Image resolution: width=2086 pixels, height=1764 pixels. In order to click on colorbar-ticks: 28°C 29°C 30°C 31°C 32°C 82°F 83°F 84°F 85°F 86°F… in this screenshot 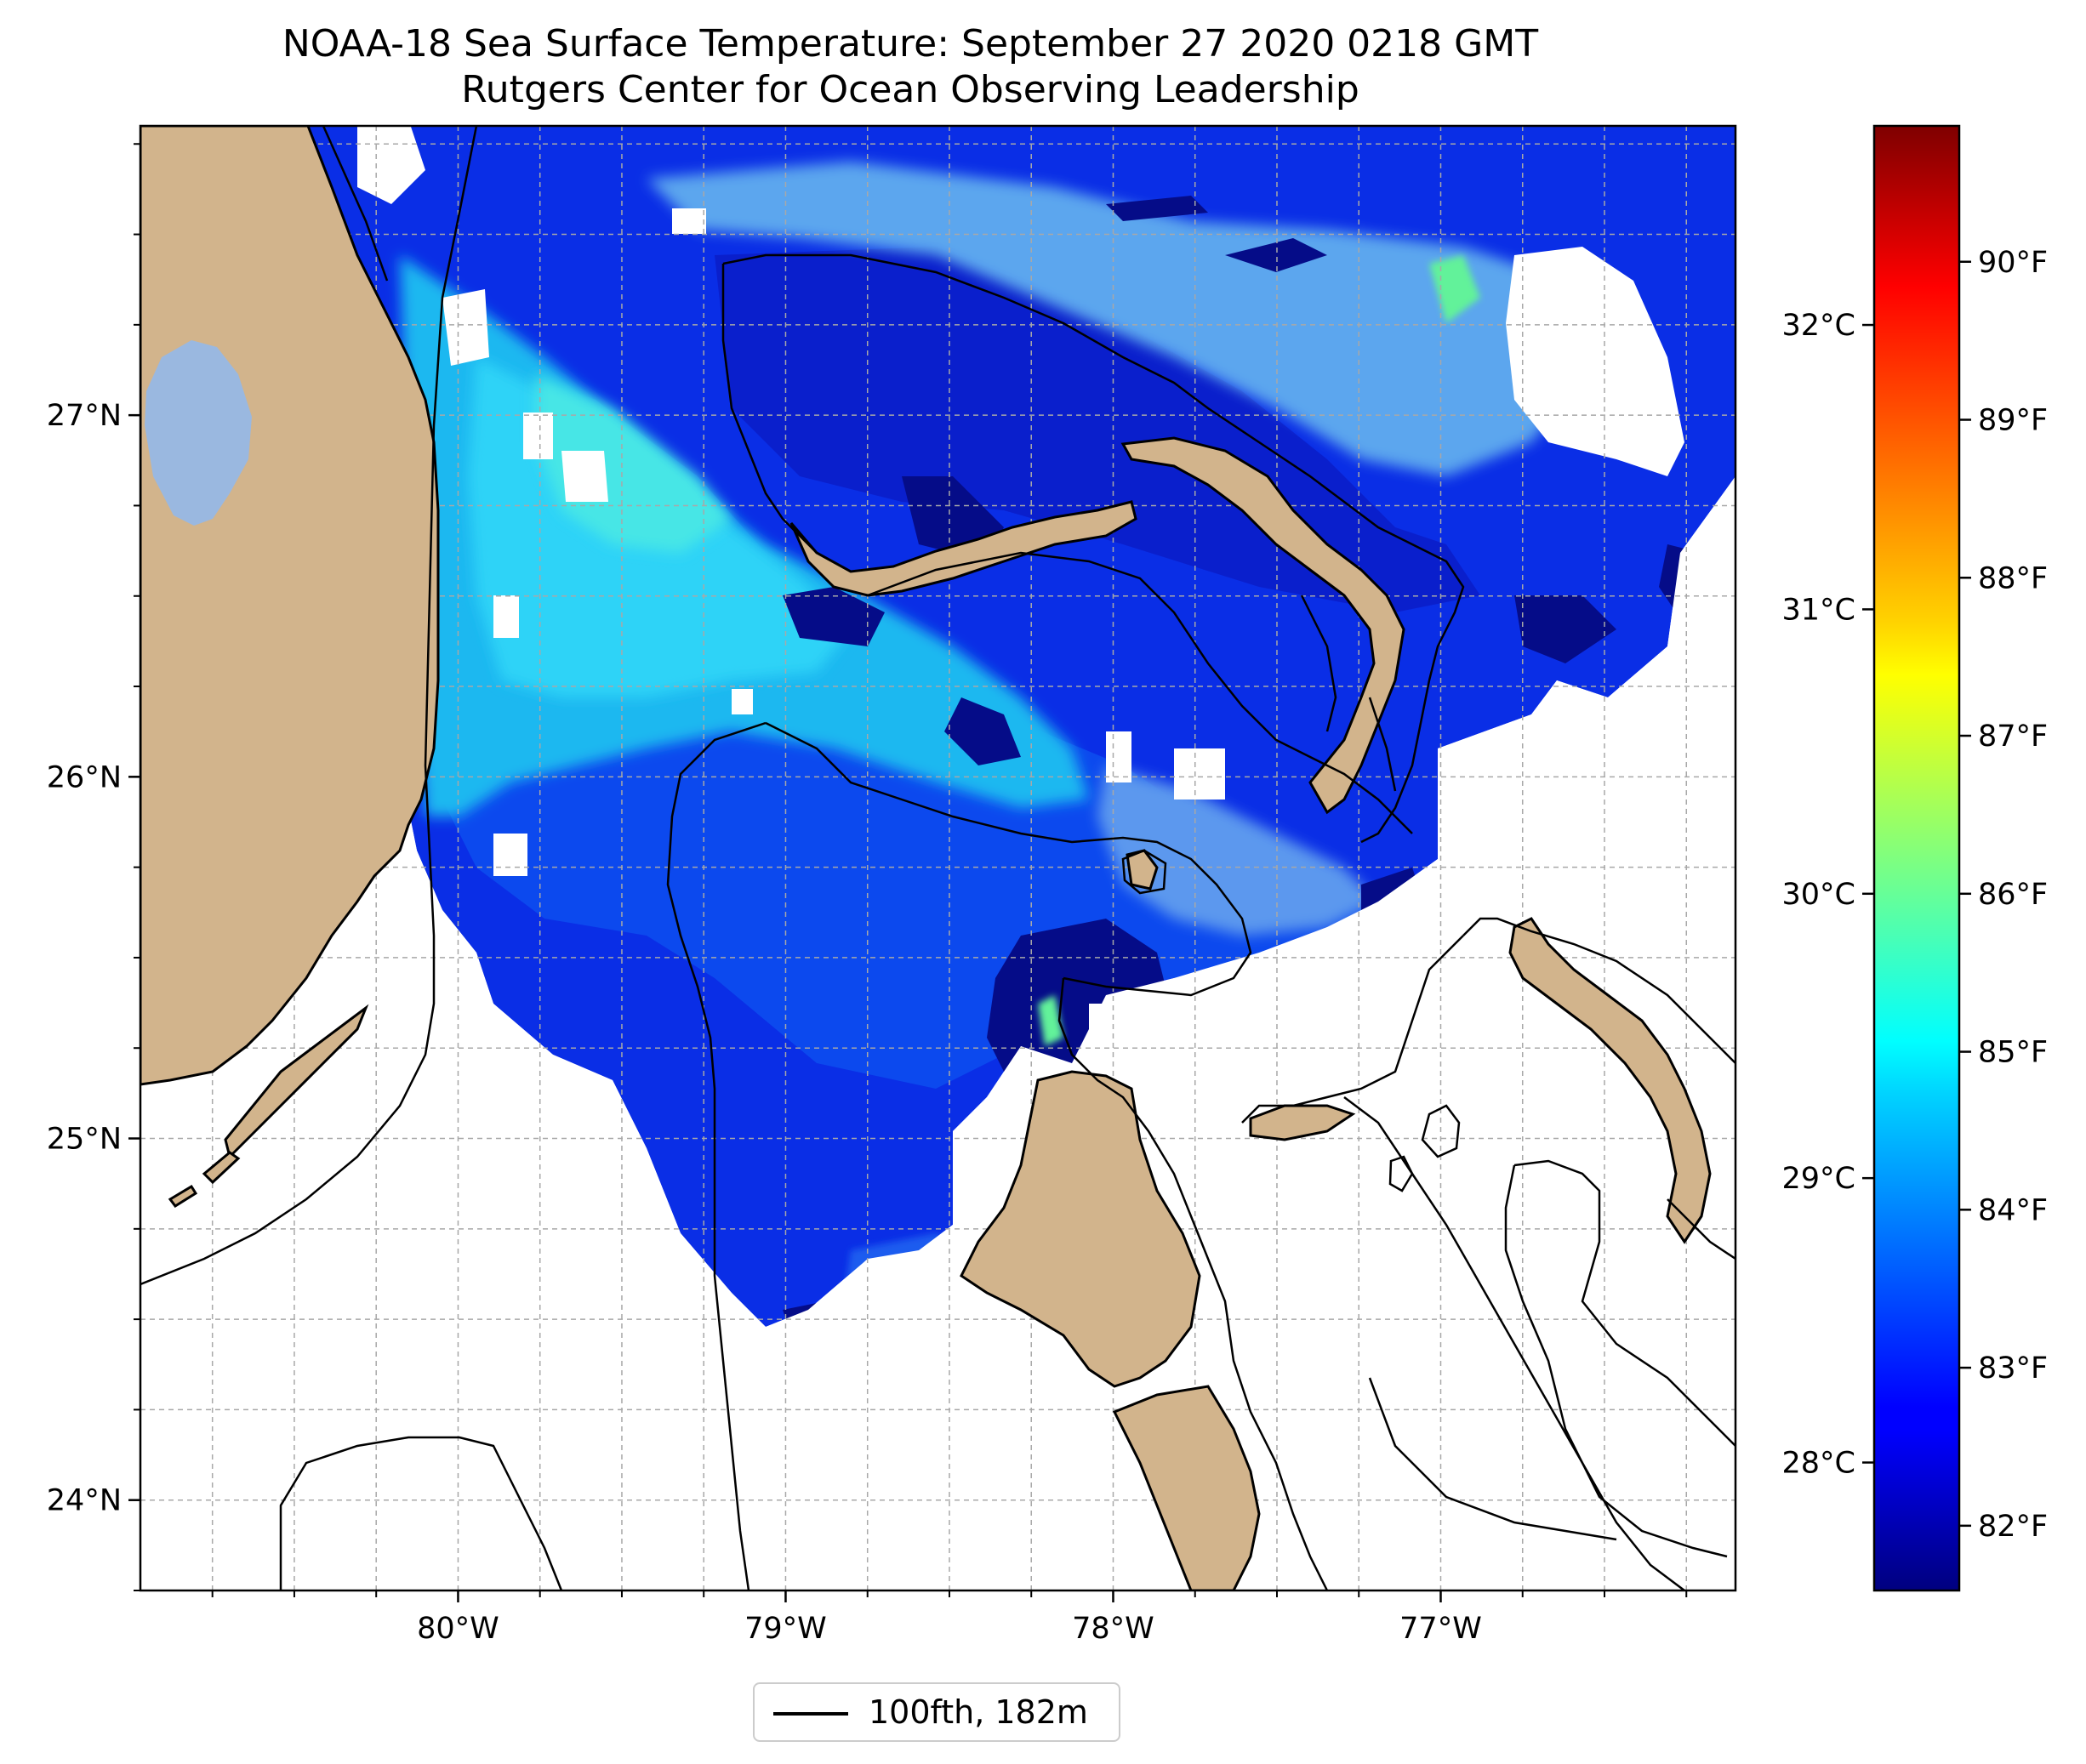, I will do `click(1916, 895)`.